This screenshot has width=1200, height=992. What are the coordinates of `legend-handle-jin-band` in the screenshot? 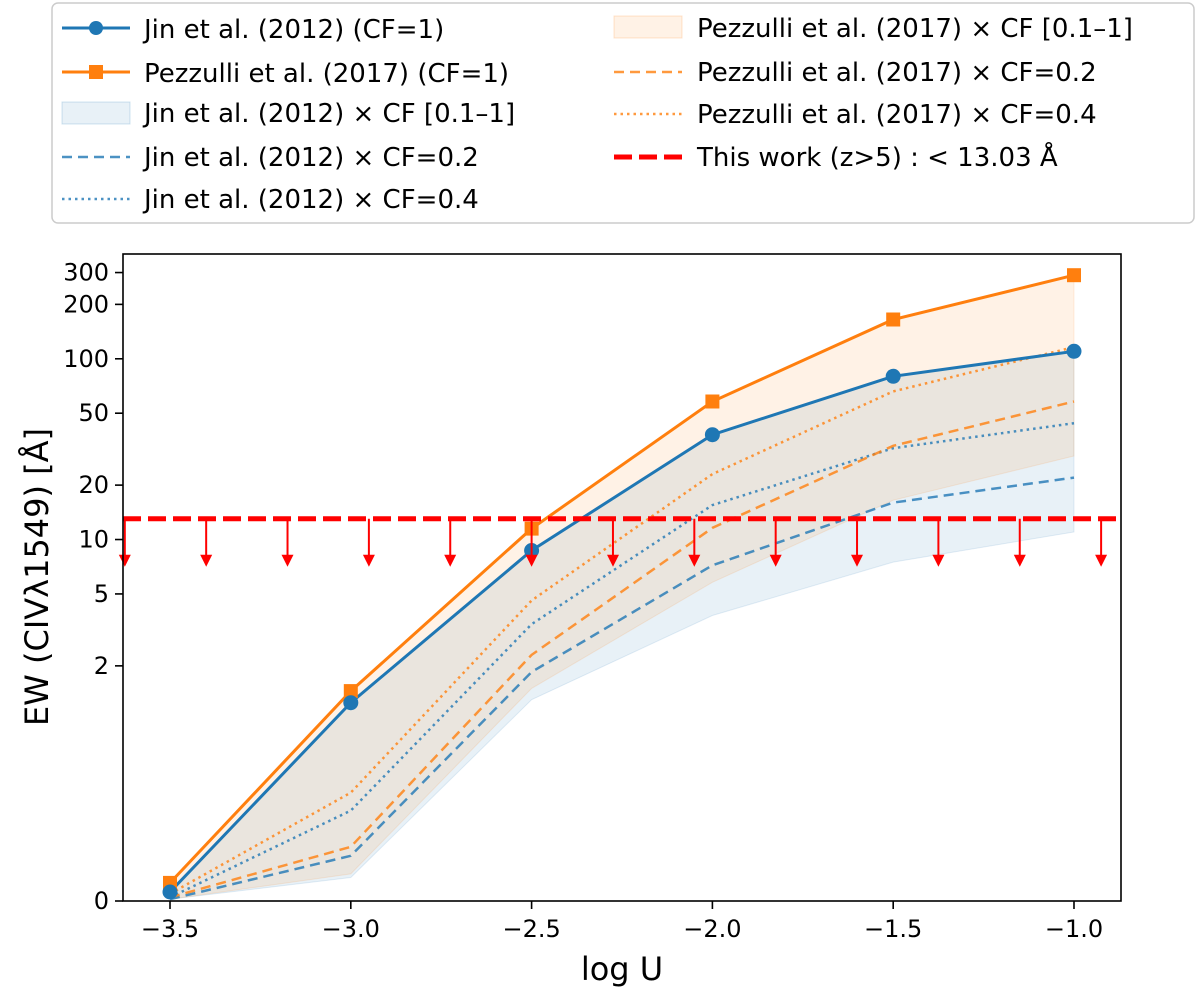 It's located at (96, 113).